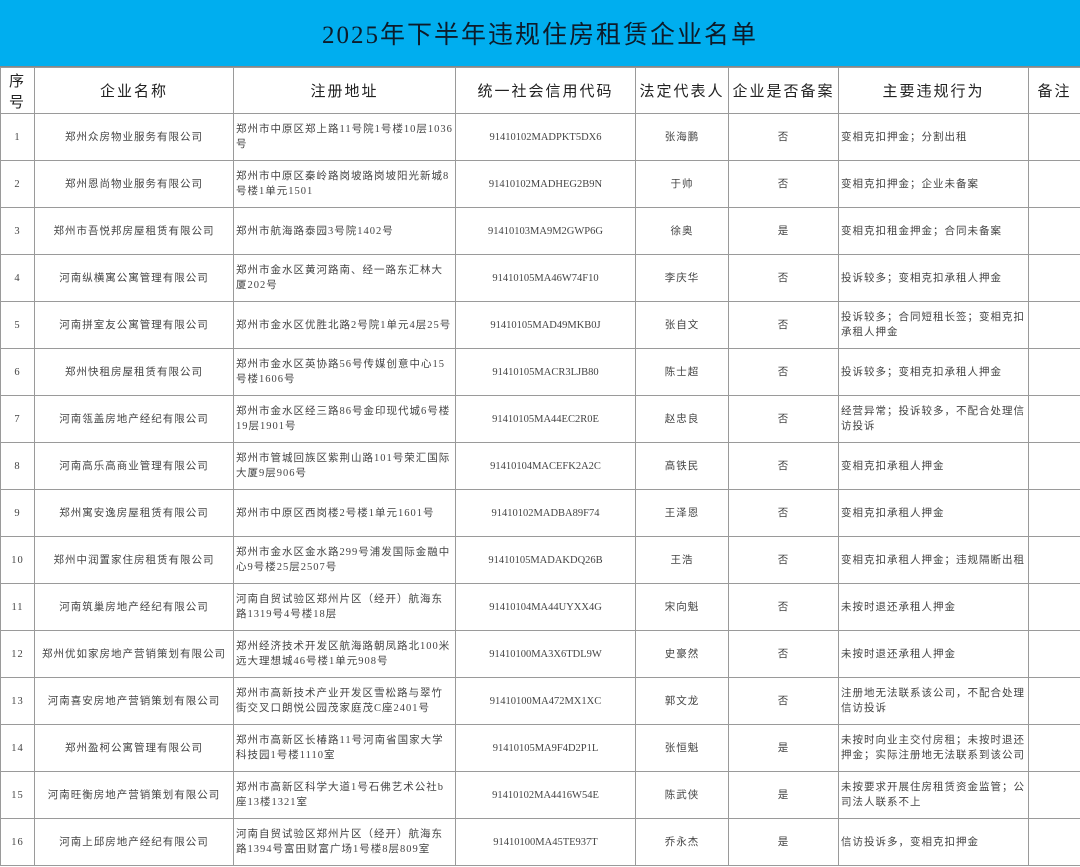 This screenshot has height=867, width=1080. Describe the element at coordinates (17, 372) in the screenshot. I see `cell-no: 6` at that location.